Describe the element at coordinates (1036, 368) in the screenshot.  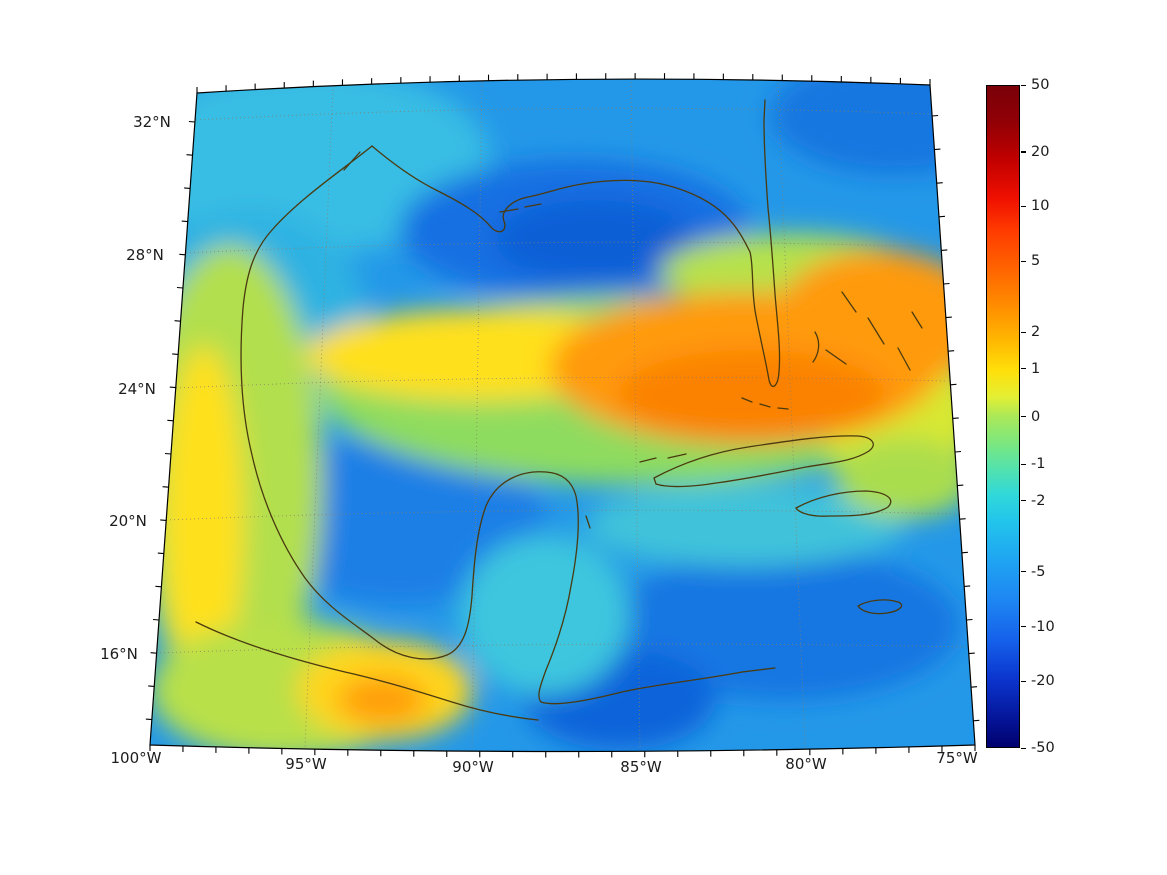
I see `colorbar-tick-label: 1` at that location.